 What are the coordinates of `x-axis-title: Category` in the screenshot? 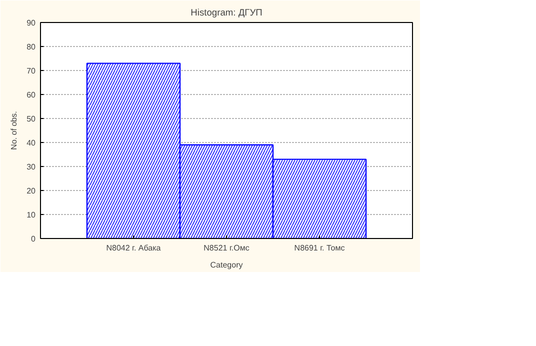 It's located at (226, 265).